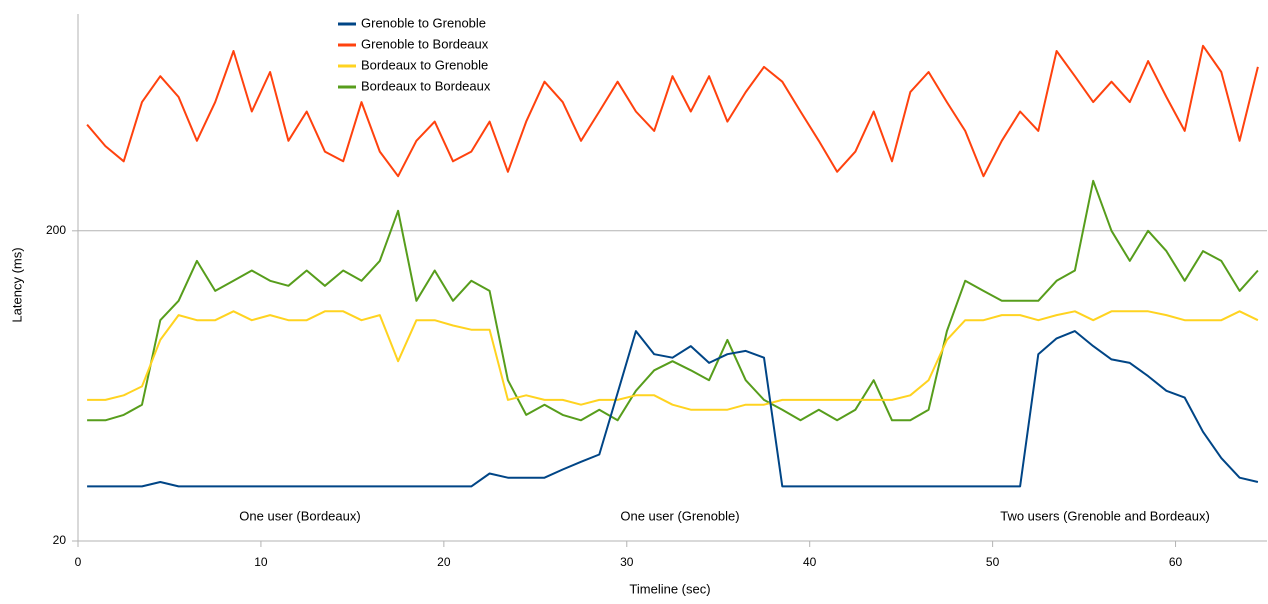 This screenshot has height=604, width=1268. What do you see at coordinates (16, 284) in the screenshot?
I see `y-axis-label: Latency (ms)` at bounding box center [16, 284].